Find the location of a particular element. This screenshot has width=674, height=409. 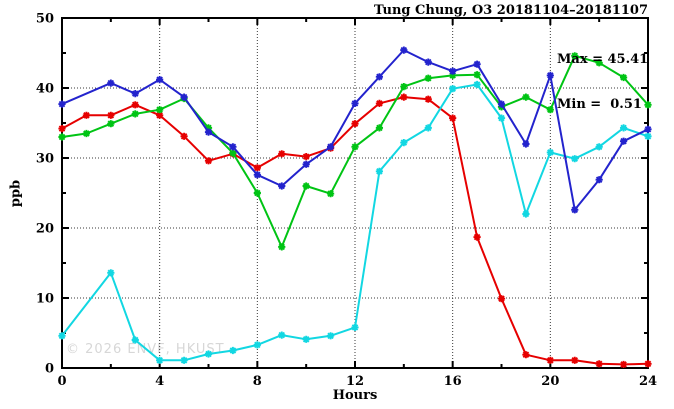

y-tick-label: 50 is located at coordinates (45, 19).